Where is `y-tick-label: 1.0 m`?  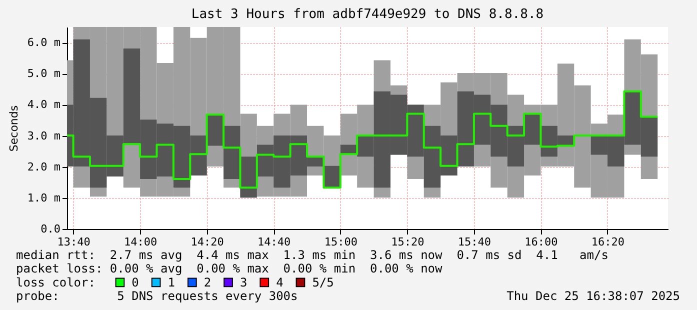 y-tick-label: 1.0 m is located at coordinates (44, 197).